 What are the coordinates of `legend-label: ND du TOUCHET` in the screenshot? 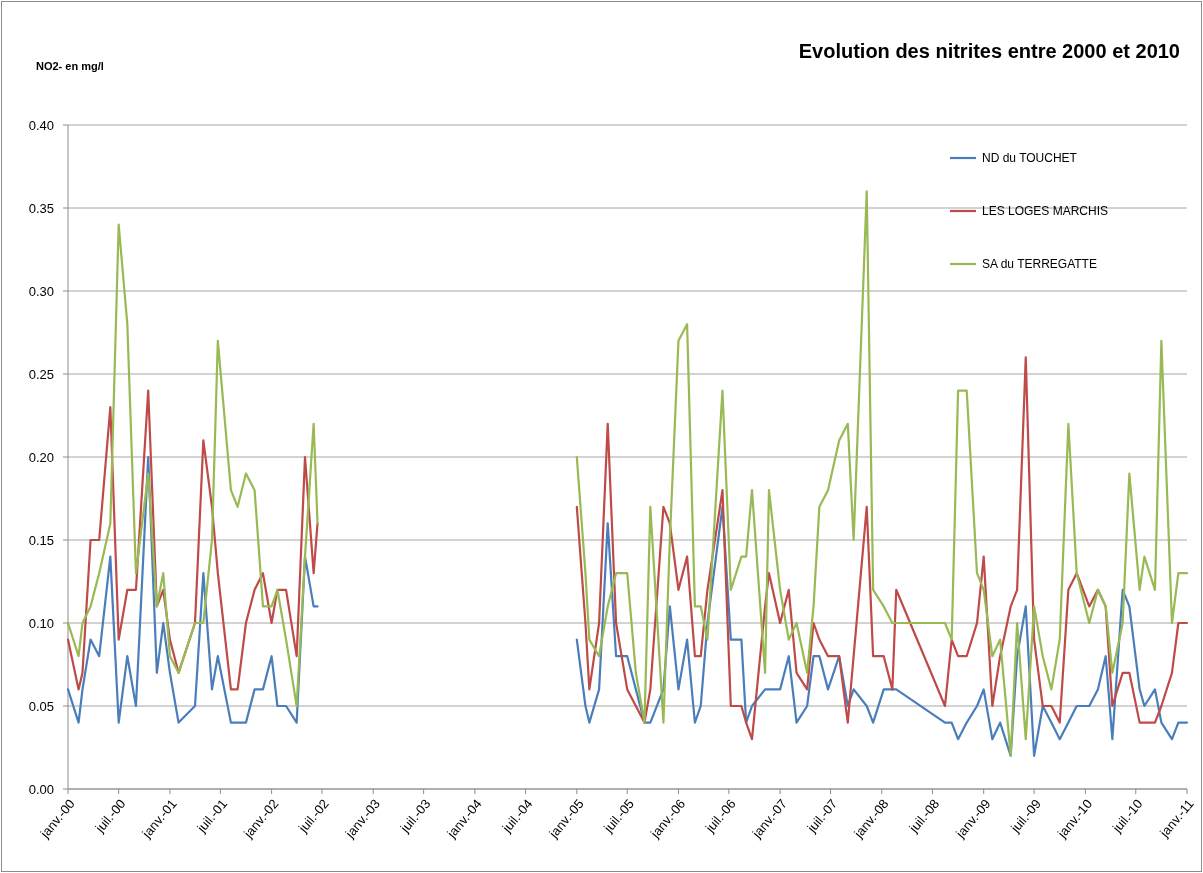 It's located at (1030, 158).